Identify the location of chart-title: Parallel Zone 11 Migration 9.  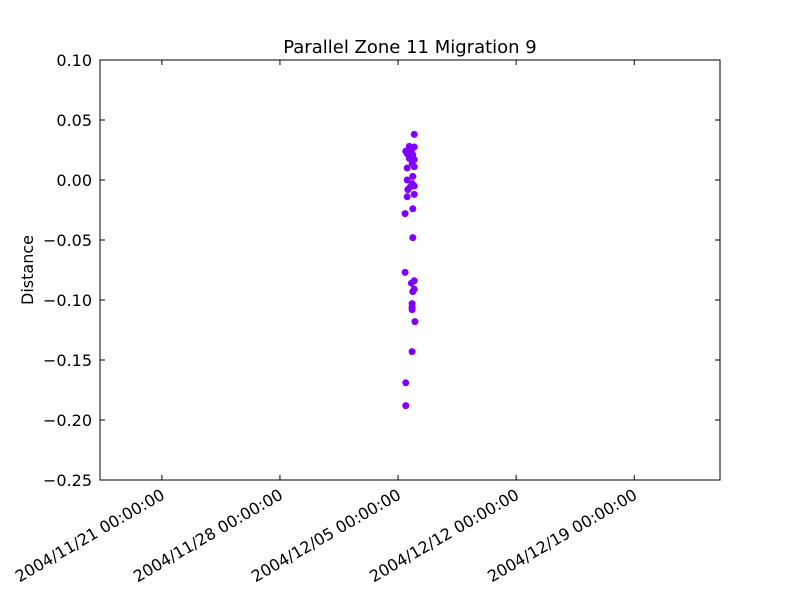
(410, 47).